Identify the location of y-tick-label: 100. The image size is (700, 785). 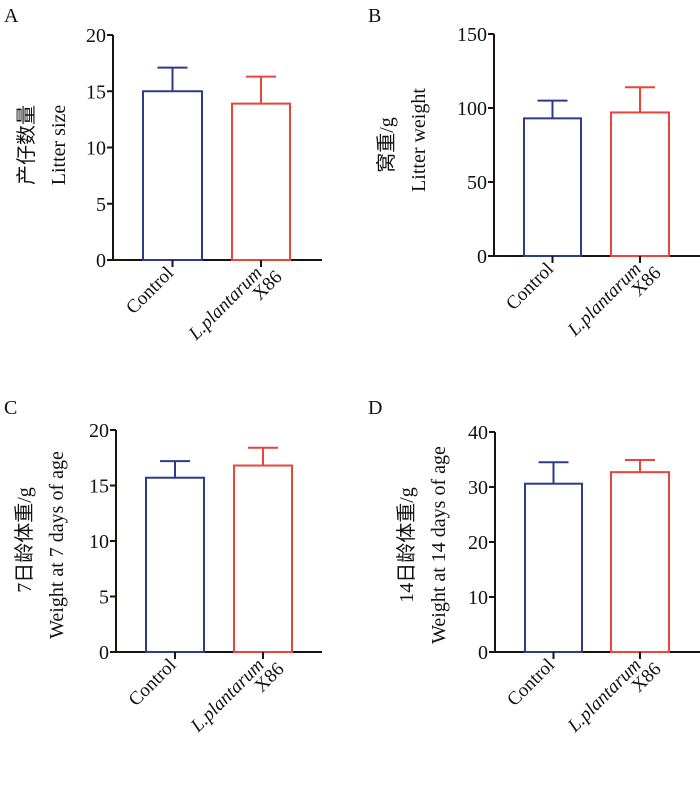
(472, 109).